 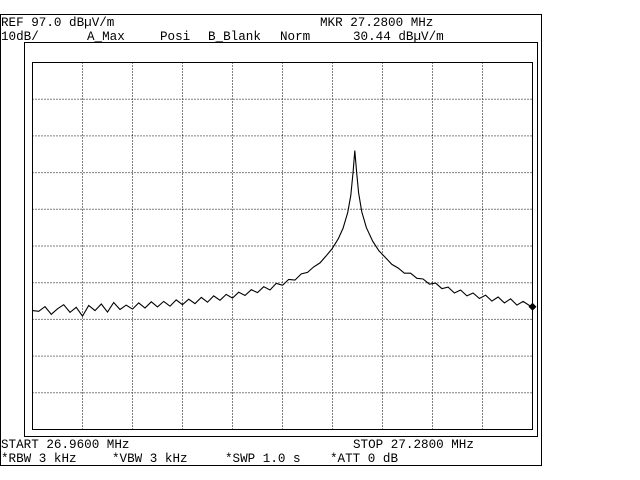 I want to click on marker-diamond, so click(x=532, y=306).